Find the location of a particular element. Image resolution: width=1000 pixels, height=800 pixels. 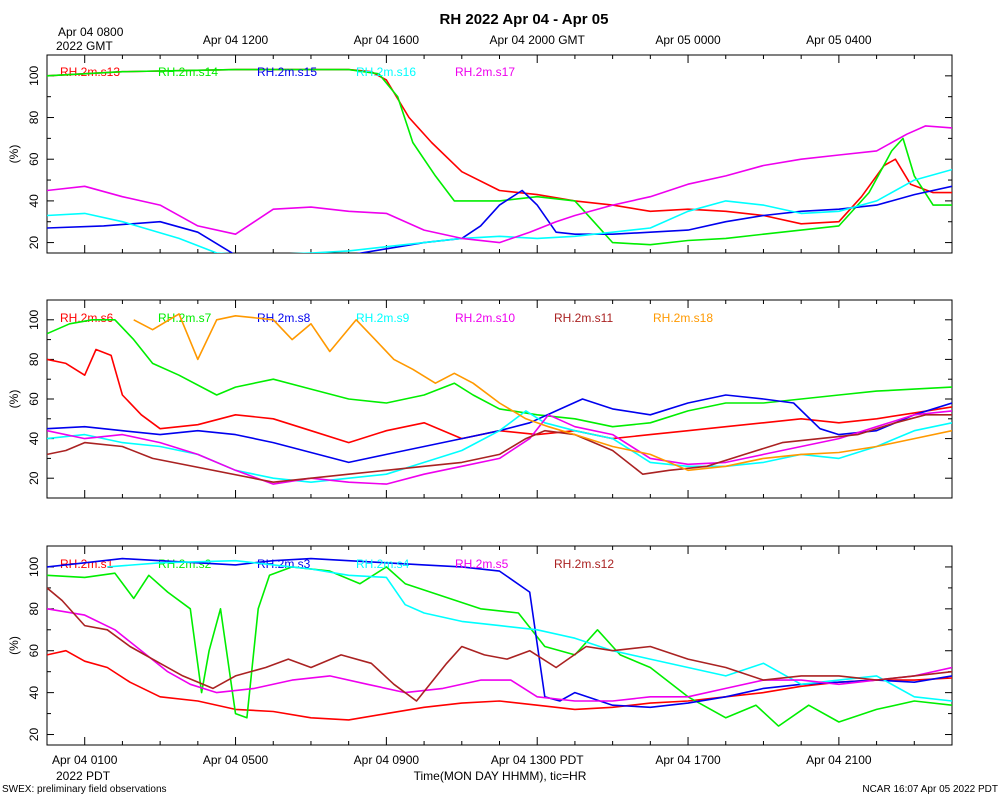

series-line-rh-2m-s10 is located at coordinates (499, 447).